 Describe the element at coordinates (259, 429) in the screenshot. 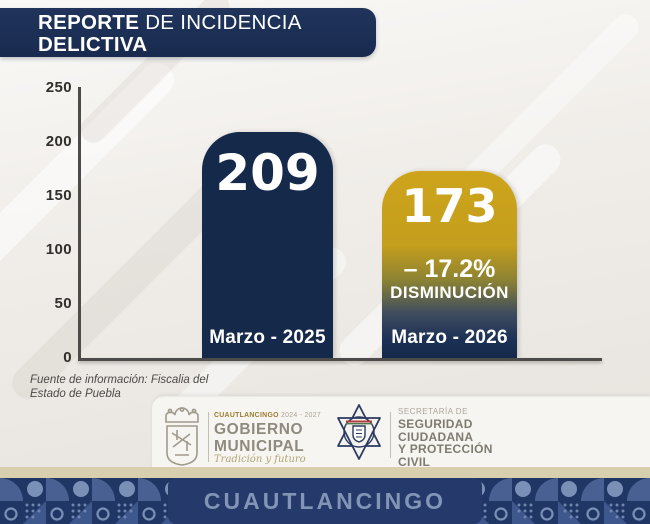

I see `municipal-line-gobierno: GOBIERNO` at that location.